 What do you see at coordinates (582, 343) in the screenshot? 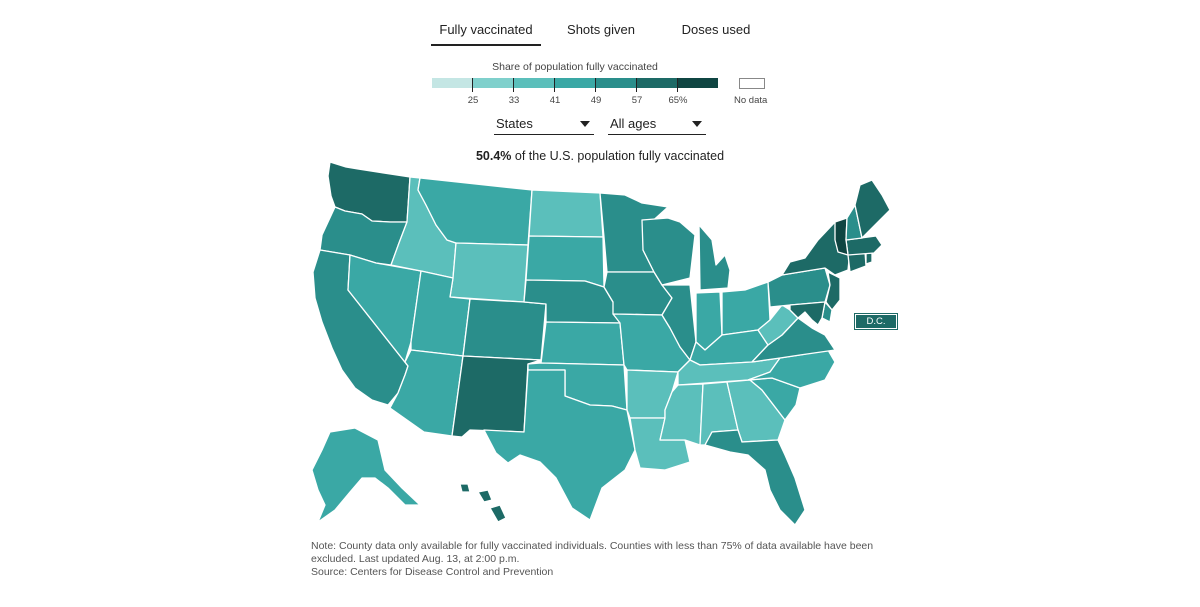
I see `state-ks` at bounding box center [582, 343].